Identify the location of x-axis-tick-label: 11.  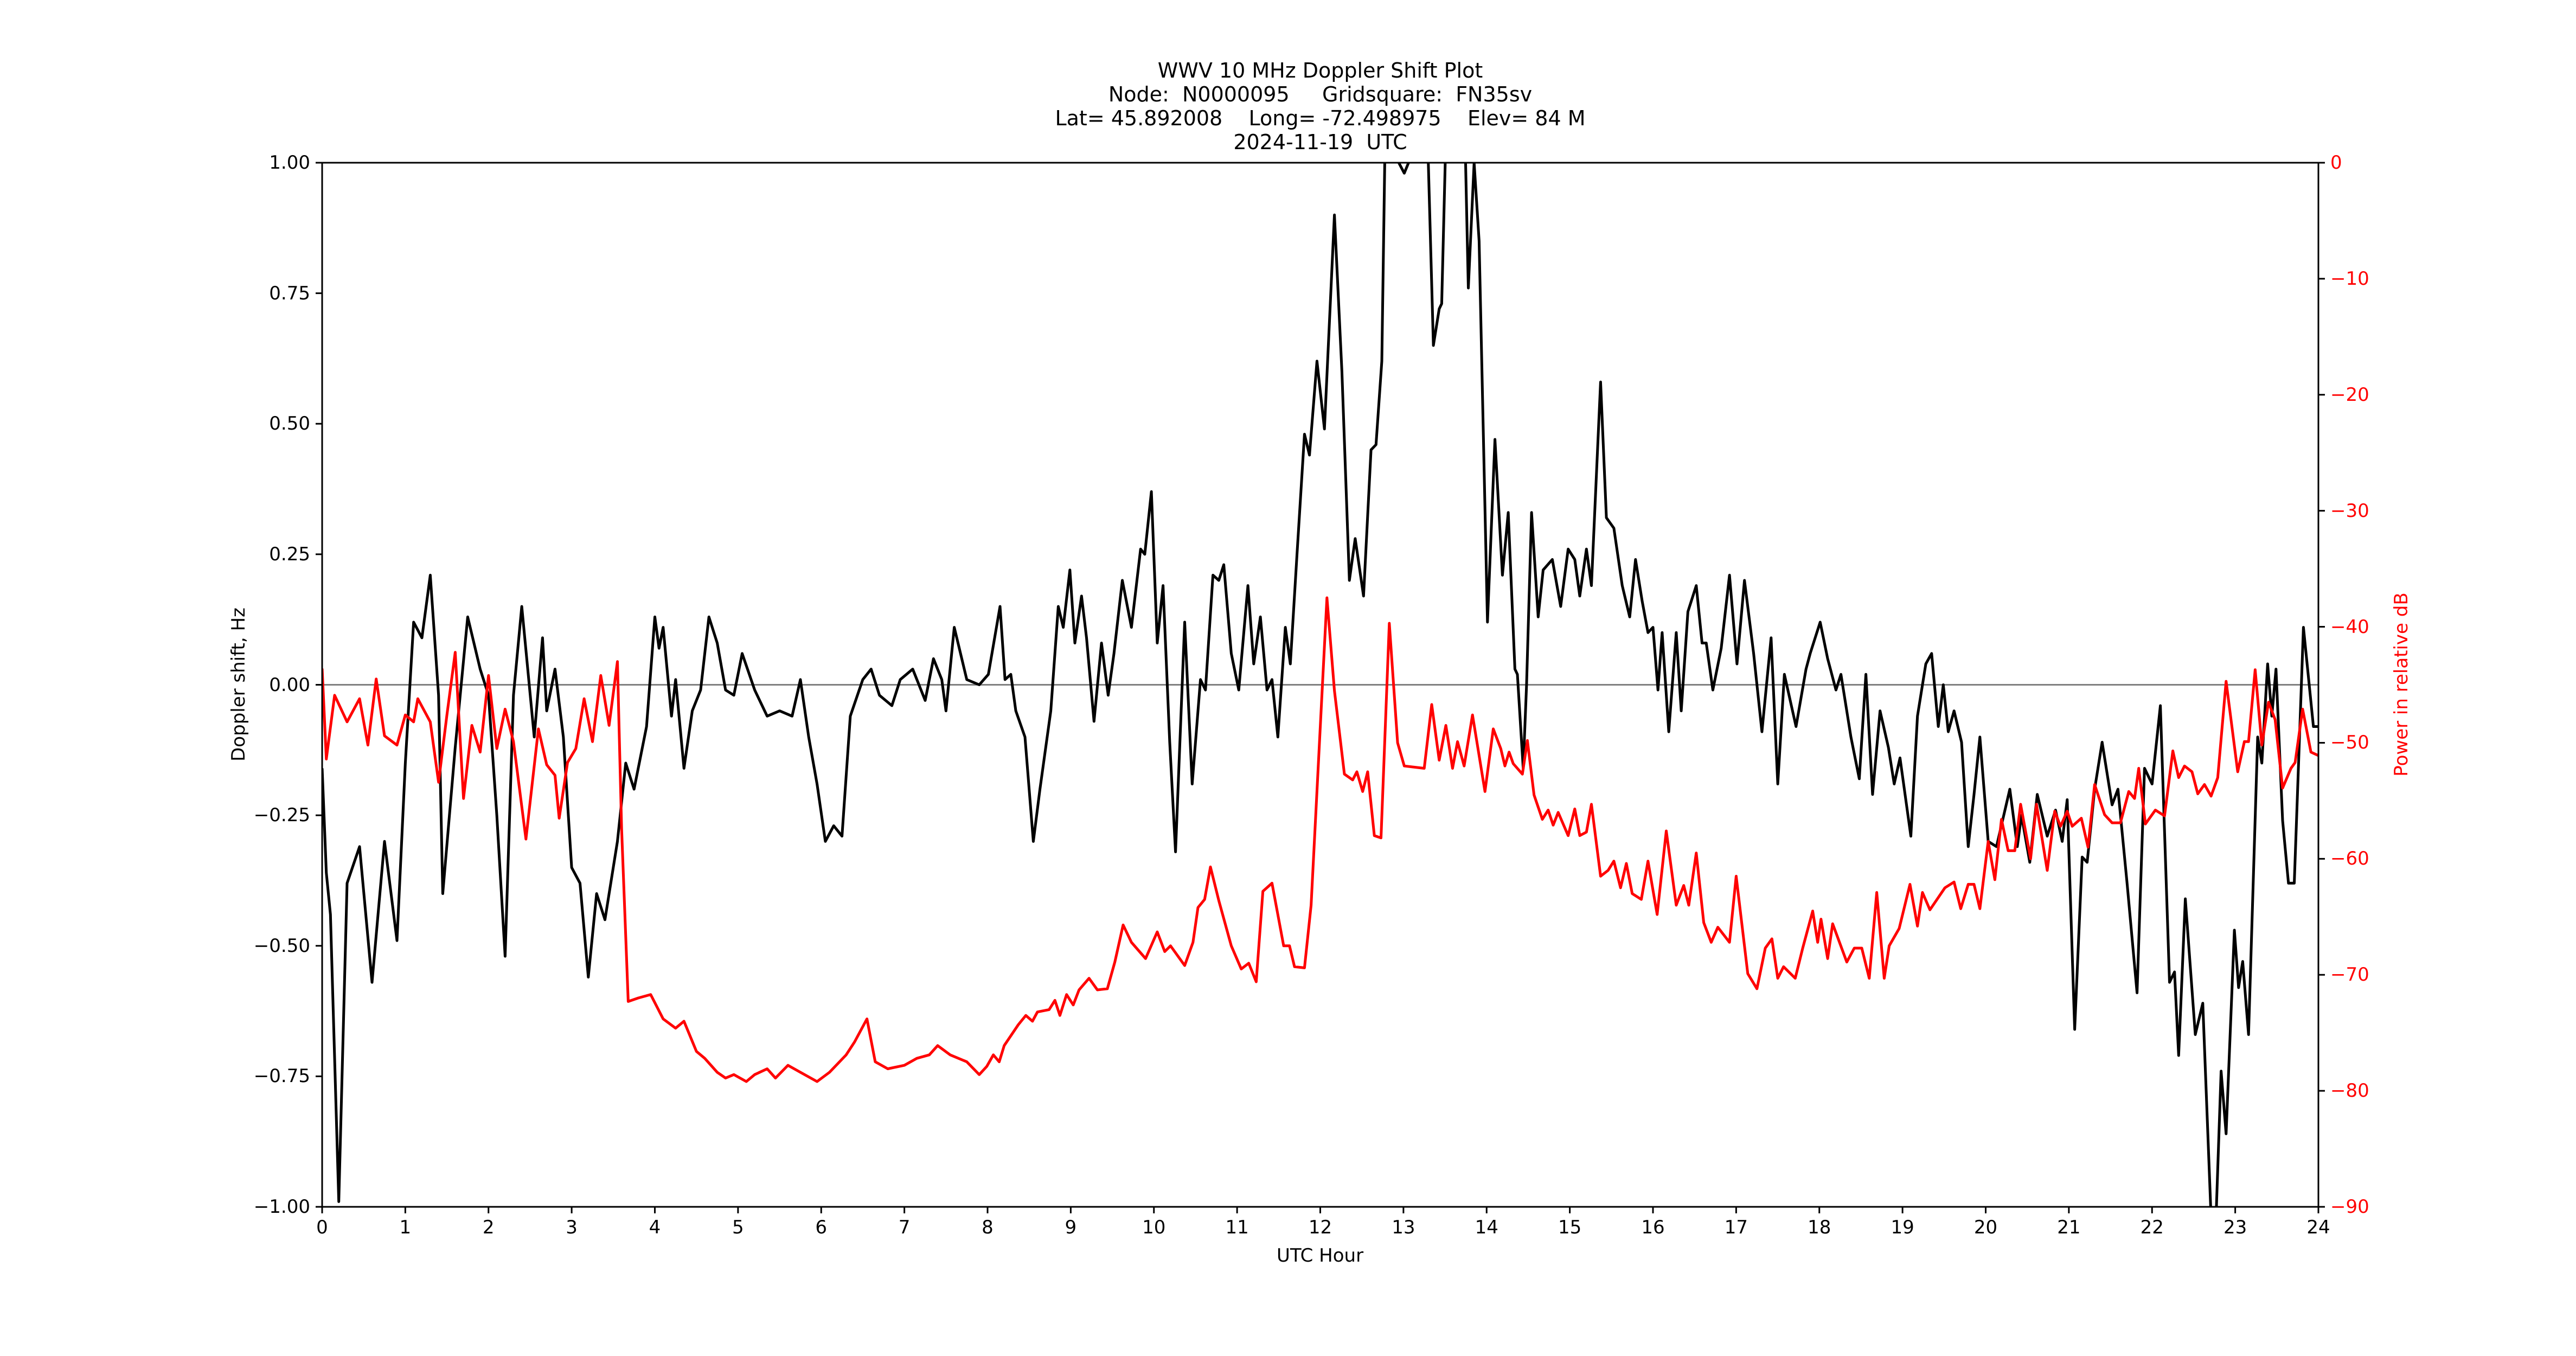
(1237, 1227).